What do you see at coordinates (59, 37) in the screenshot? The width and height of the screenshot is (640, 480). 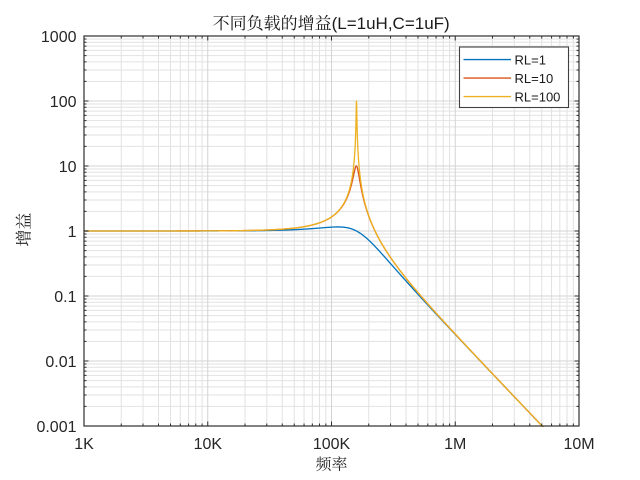 I see `svg-text: 1000` at bounding box center [59, 37].